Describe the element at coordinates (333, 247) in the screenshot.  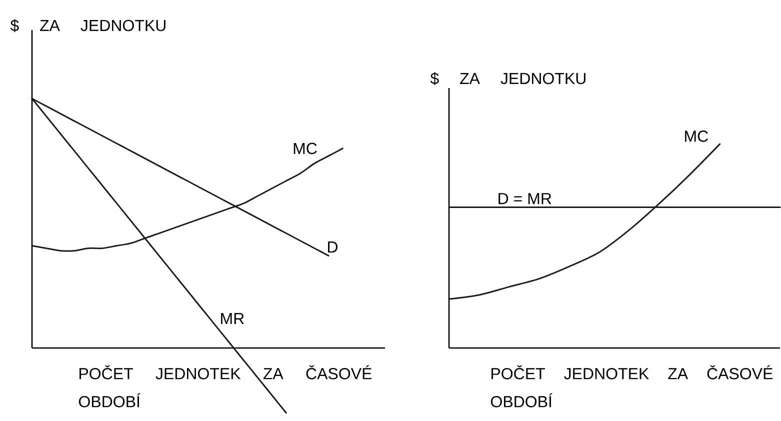
I see `series-label: D` at that location.